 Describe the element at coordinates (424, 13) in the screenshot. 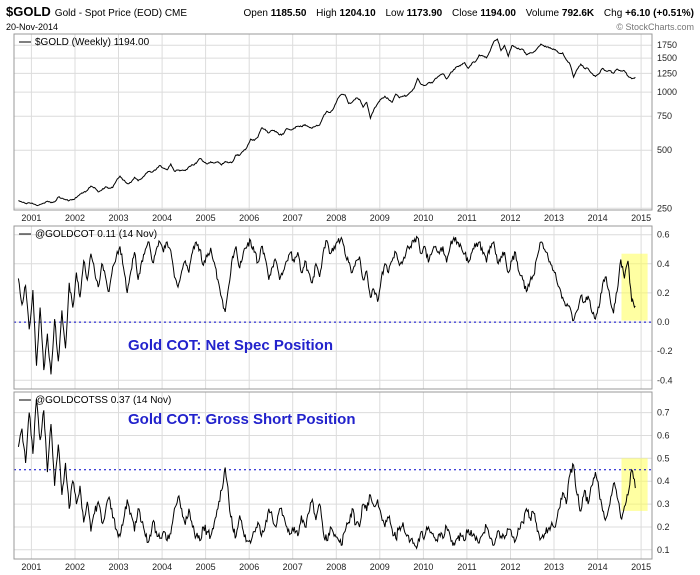

I see `low-value: 1173.90` at that location.